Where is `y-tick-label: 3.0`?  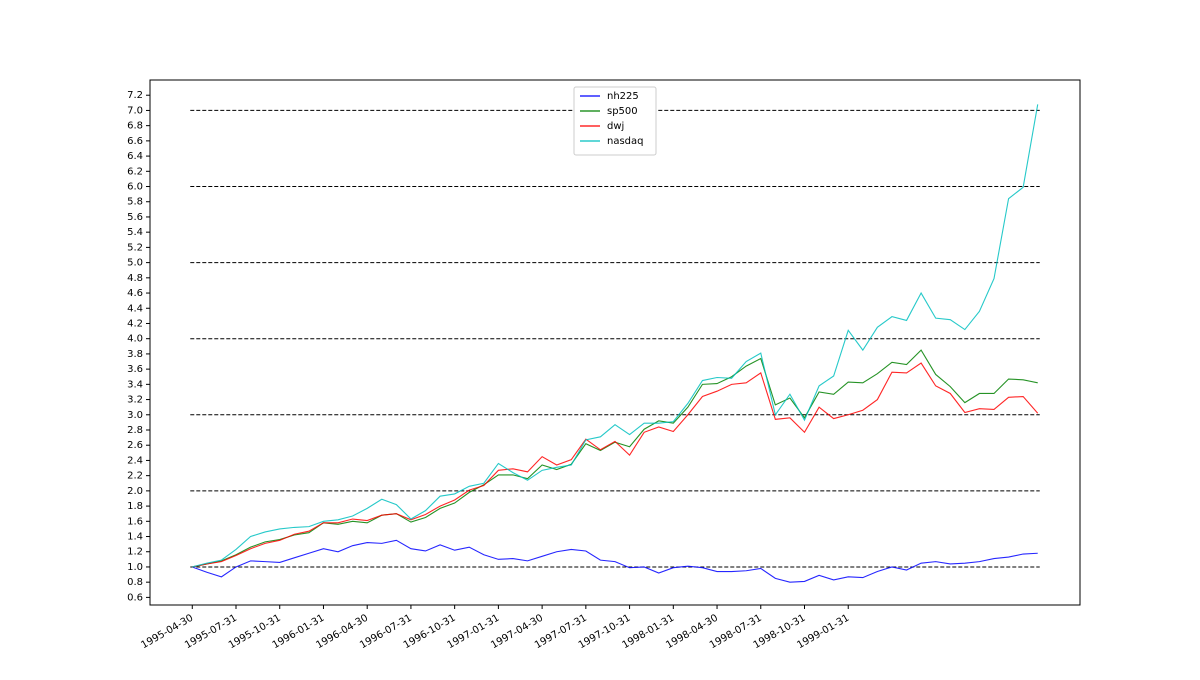 y-tick-label: 3.0 is located at coordinates (135, 415).